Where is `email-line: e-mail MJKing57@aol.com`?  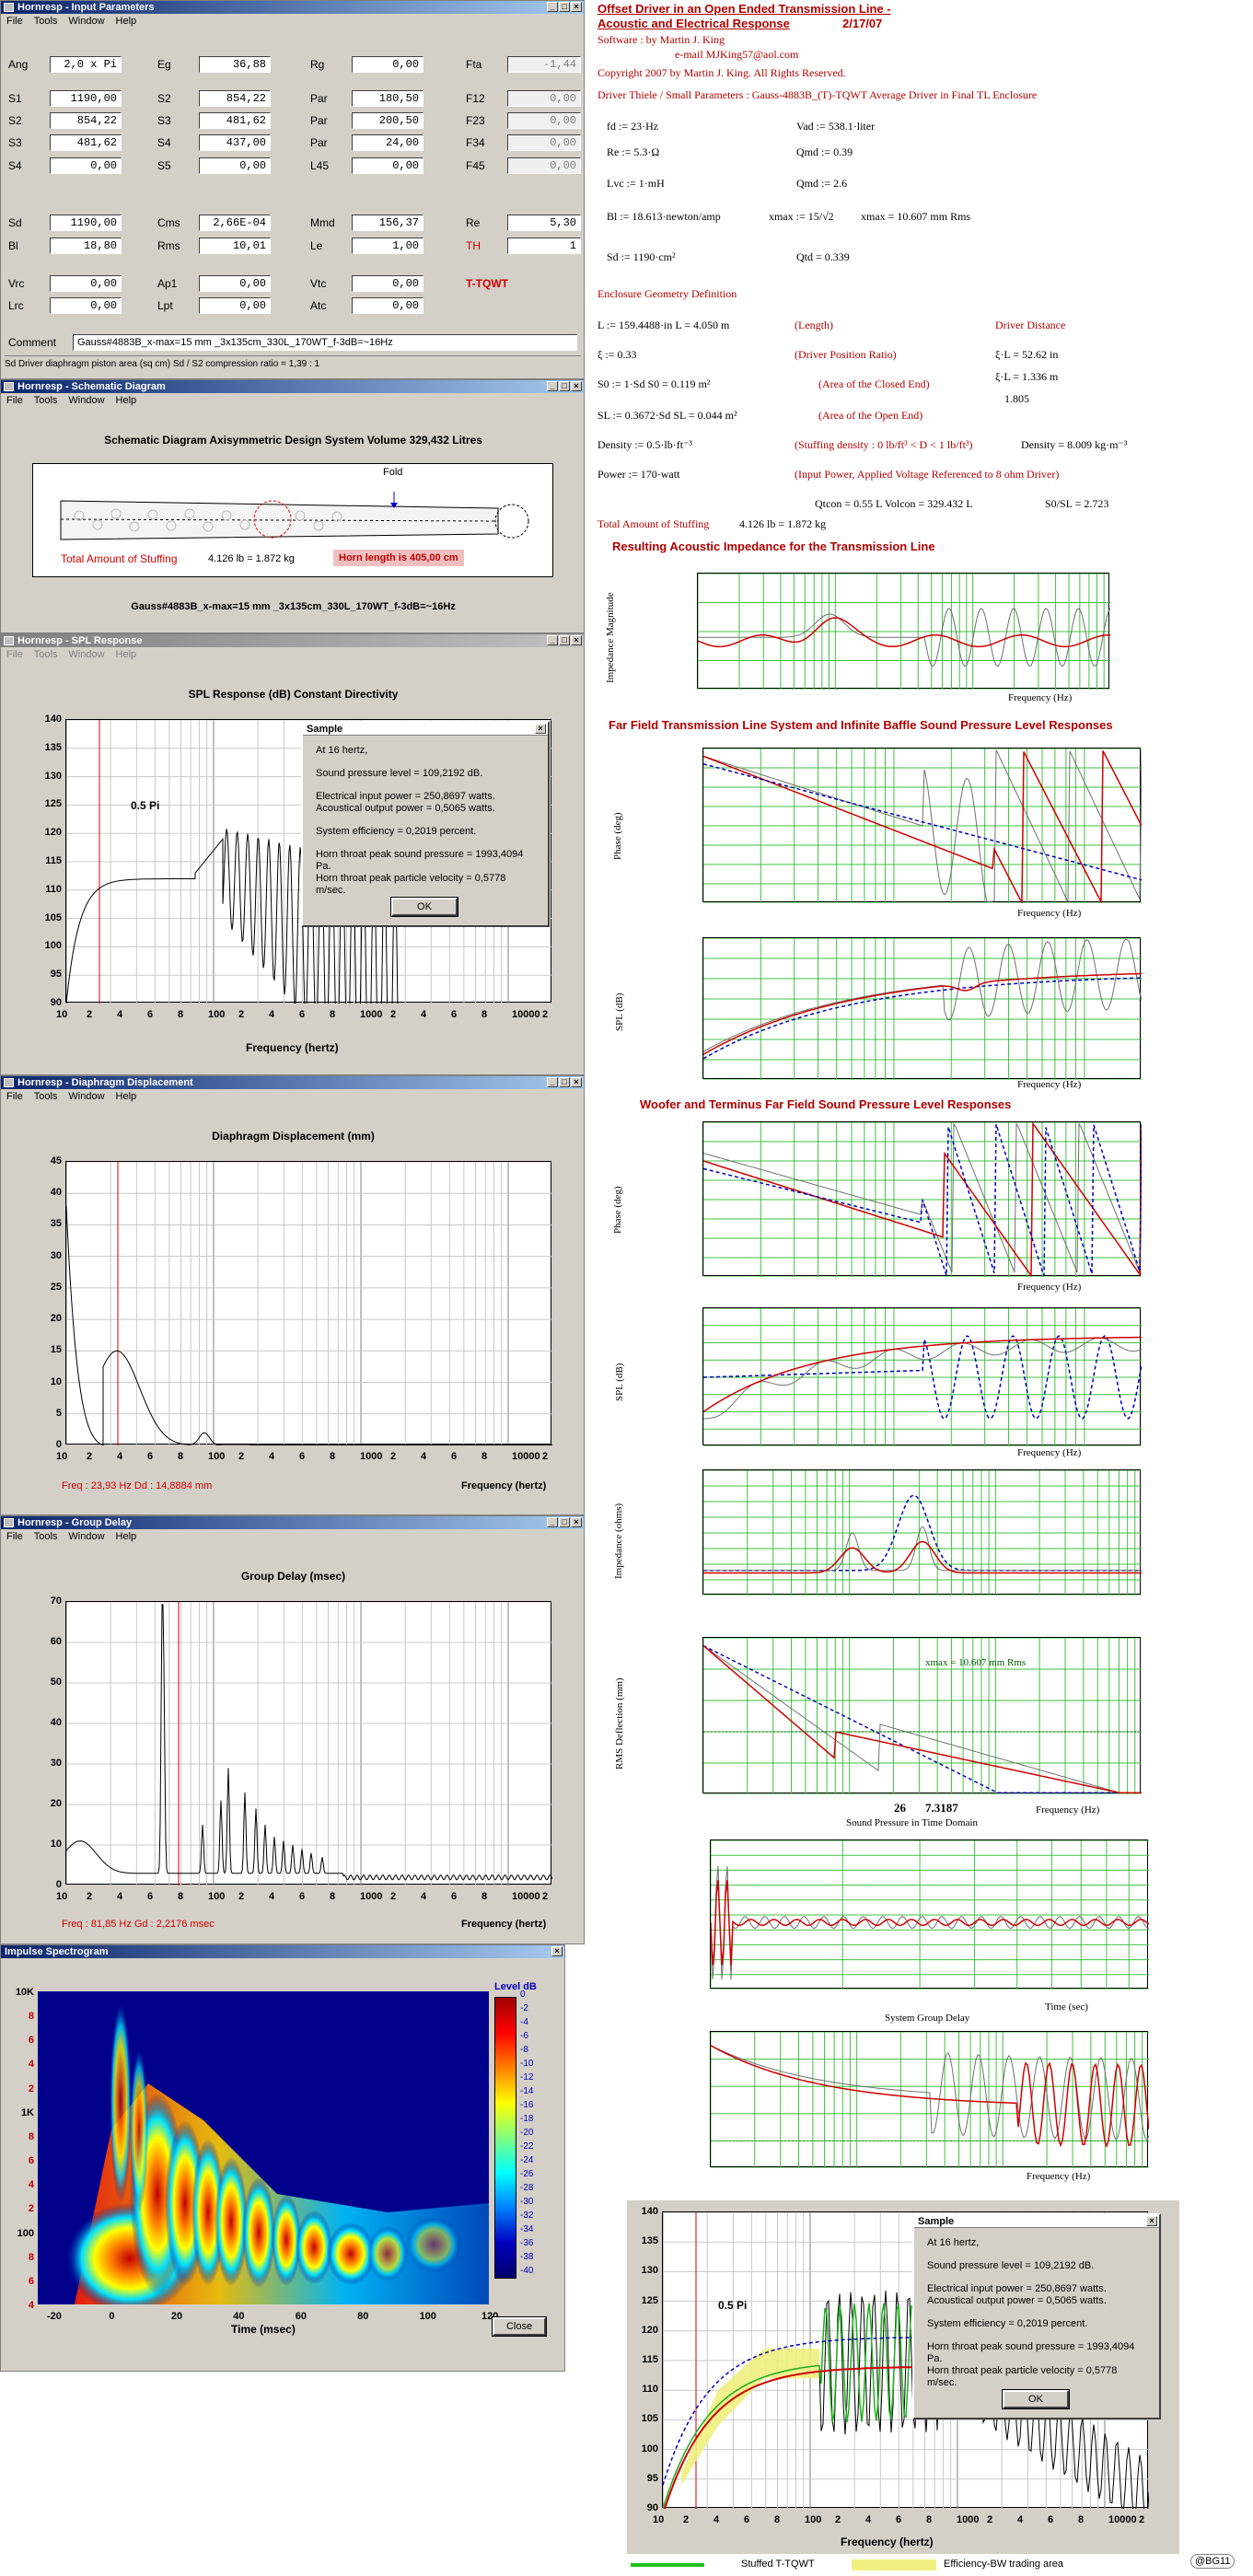 email-line: e-mail MJKing57@aol.com is located at coordinates (737, 54).